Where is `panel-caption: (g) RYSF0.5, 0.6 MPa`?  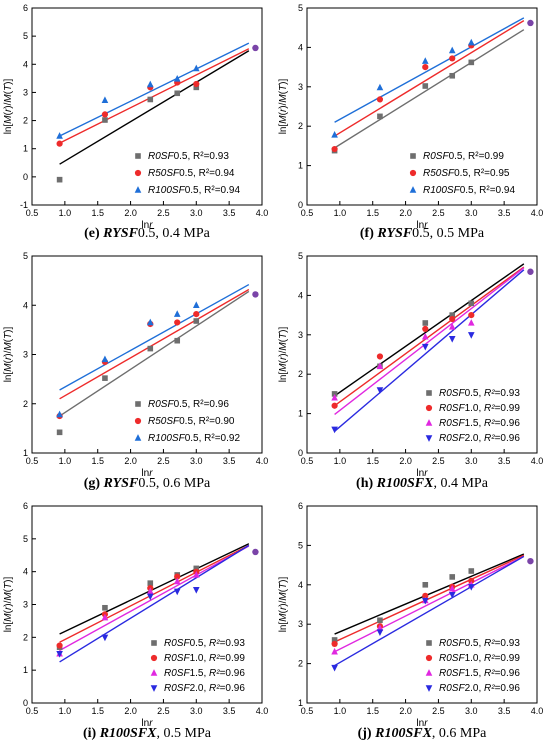 panel-caption: (g) RYSF0.5, 0.6 MPa is located at coordinates (147, 483).